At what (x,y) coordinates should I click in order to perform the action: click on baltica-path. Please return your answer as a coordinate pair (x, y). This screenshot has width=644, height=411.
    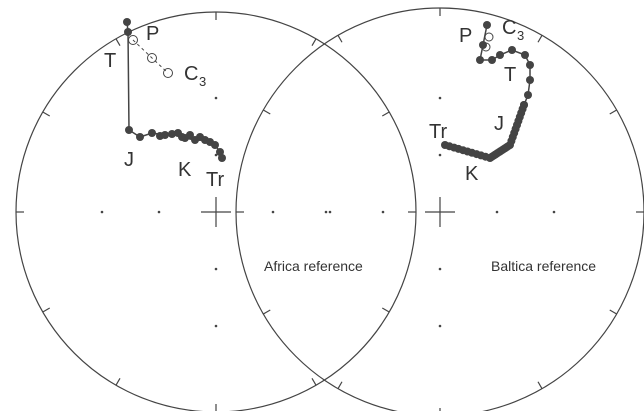
    Looking at the image, I should click on (487, 91).